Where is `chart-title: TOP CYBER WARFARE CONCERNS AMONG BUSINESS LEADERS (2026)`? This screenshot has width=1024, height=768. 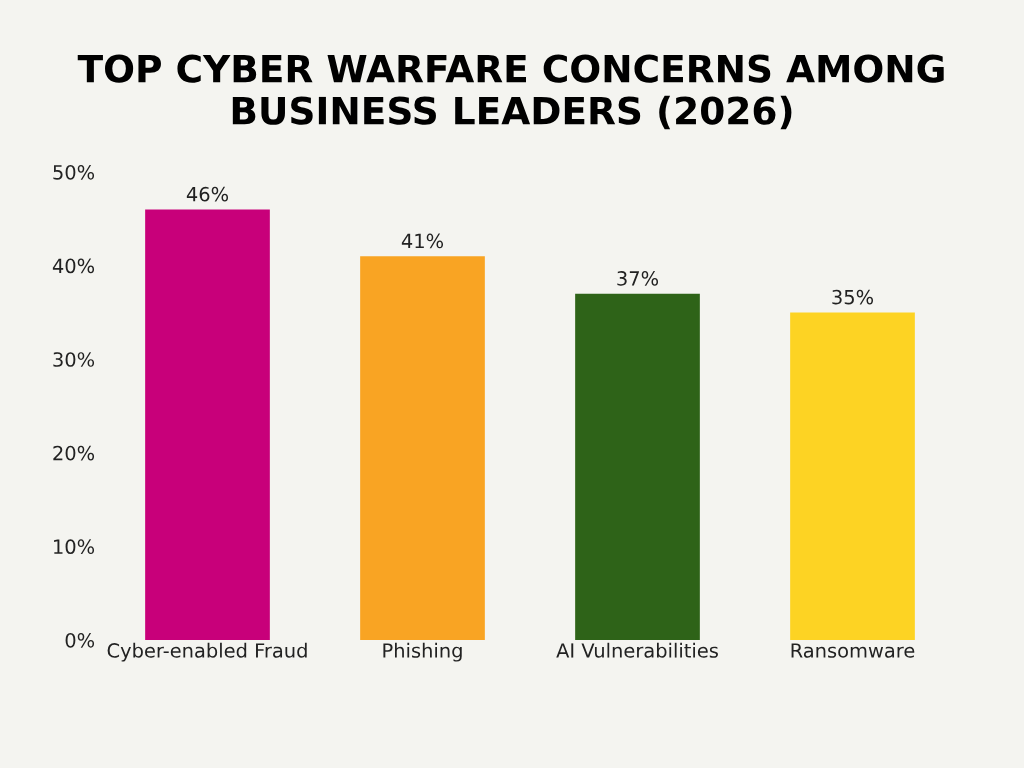 chart-title: TOP CYBER WARFARE CONCERNS AMONG BUSINESS LEADERS (2026) is located at coordinates (510, 92).